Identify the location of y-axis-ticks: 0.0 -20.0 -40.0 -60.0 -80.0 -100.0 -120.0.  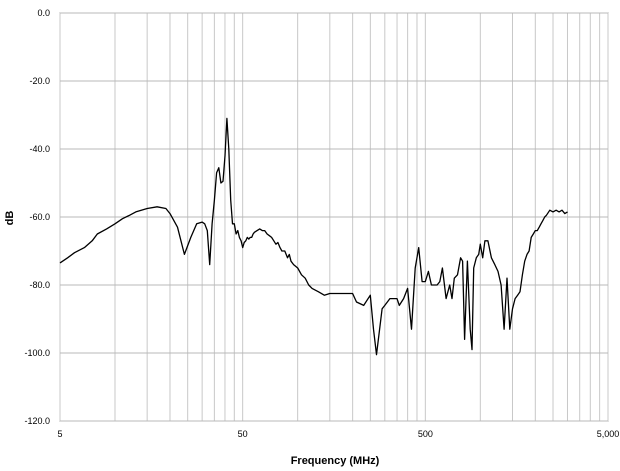
(37, 217).